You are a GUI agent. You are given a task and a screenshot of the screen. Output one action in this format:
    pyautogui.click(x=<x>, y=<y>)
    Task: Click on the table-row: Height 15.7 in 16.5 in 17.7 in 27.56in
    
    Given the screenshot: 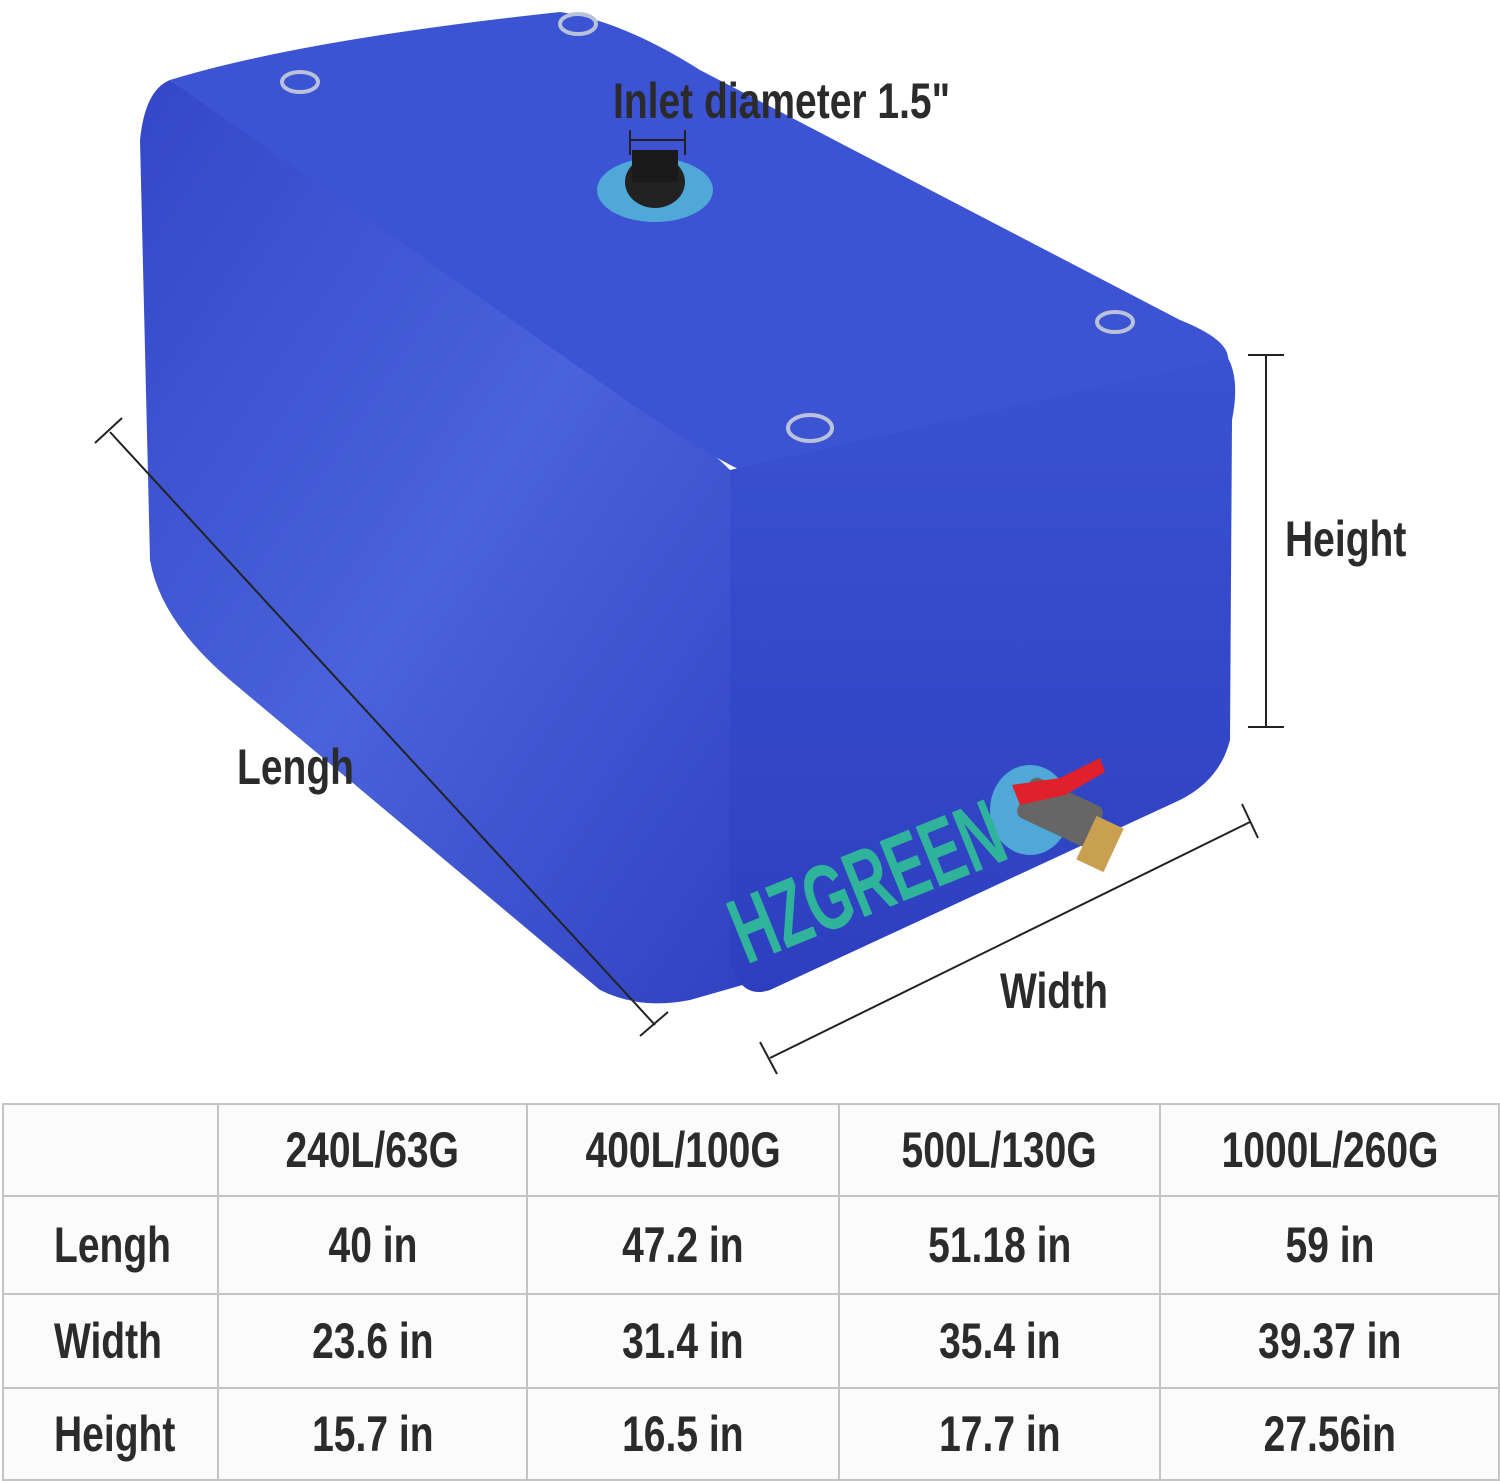 What is the action you would take?
    pyautogui.click(x=751, y=1434)
    